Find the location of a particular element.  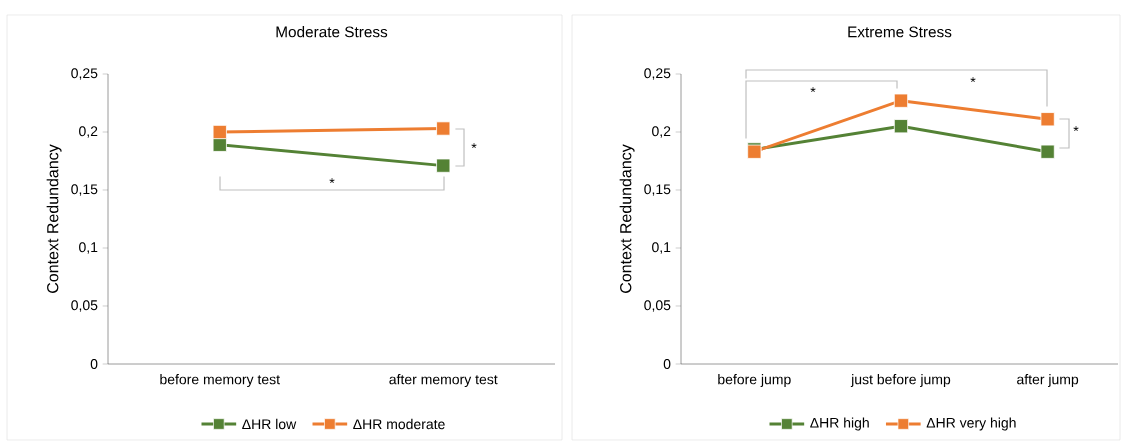

legend-label: ΔHR very high is located at coordinates (971, 424).